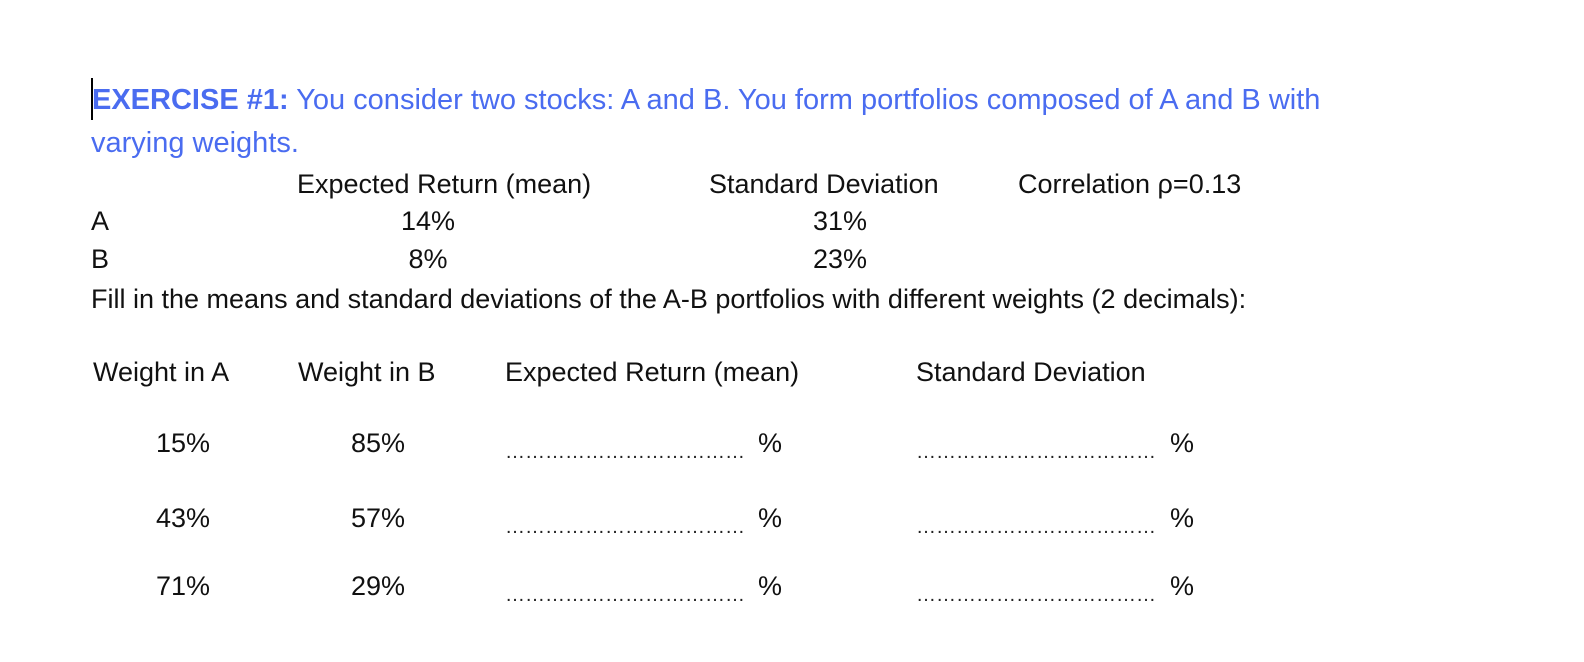 Image resolution: width=1584 pixels, height=662 pixels. Describe the element at coordinates (100, 221) in the screenshot. I see `stock-a-name: A` at that location.